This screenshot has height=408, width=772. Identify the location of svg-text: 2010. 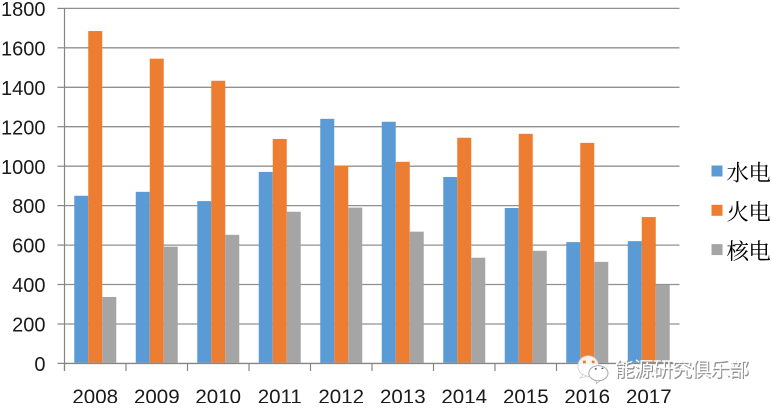
(218, 394).